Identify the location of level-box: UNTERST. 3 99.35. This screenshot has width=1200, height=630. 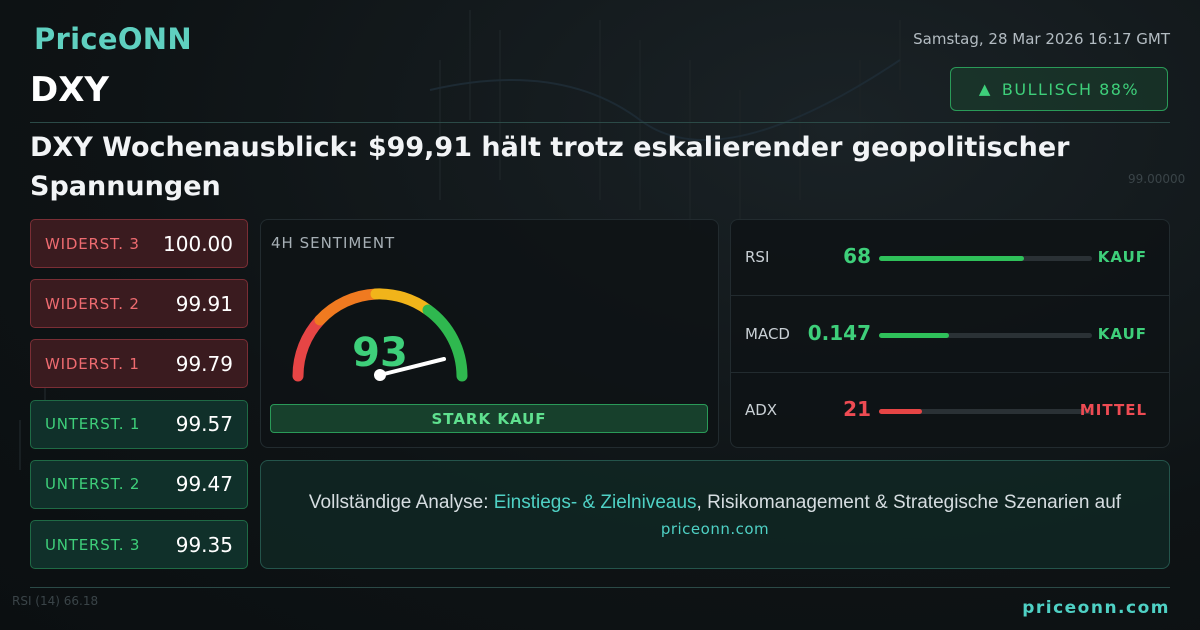
(139, 544).